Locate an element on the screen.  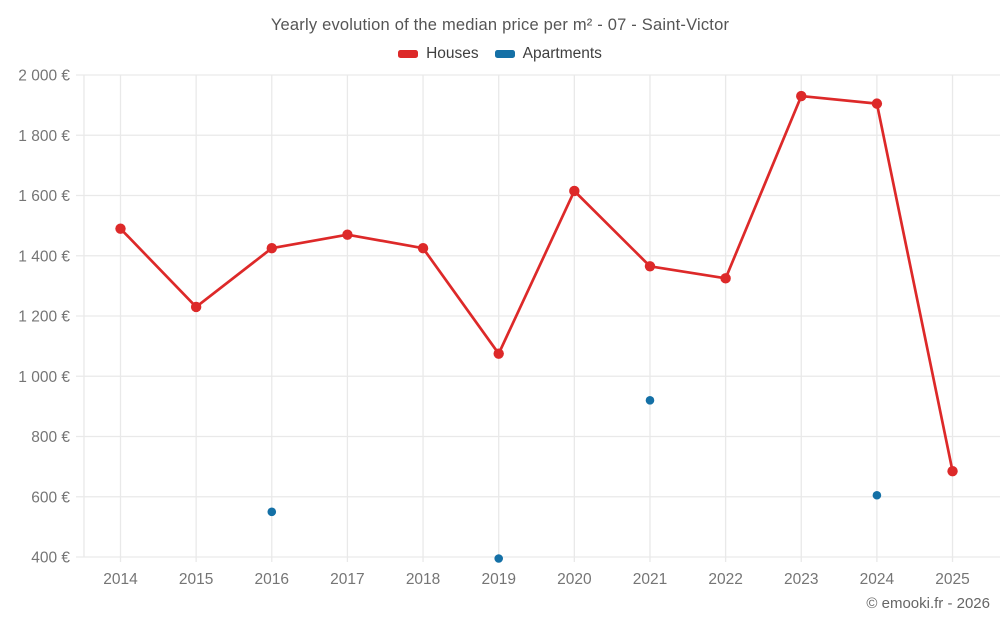
data-point-houses-2017 is located at coordinates (347, 234).